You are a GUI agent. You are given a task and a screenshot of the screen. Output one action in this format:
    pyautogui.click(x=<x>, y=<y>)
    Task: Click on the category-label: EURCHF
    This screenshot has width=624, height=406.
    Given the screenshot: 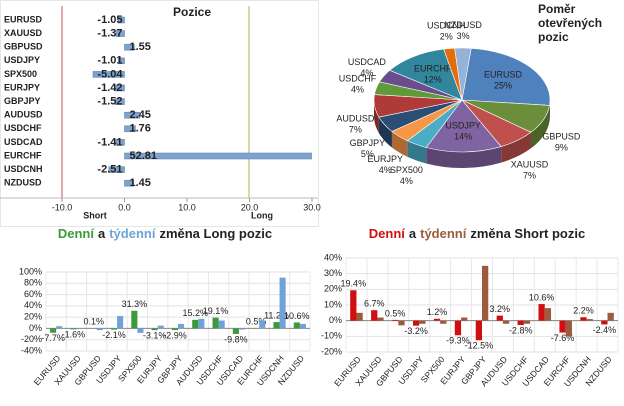 What is the action you would take?
    pyautogui.click(x=23, y=155)
    